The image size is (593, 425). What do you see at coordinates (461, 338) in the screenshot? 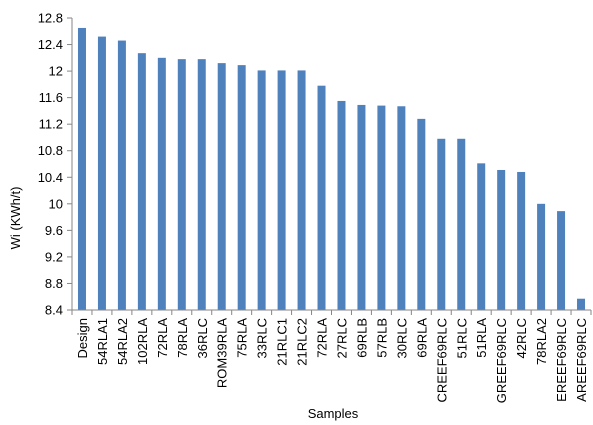
I see `x-category-label: 51RLC` at bounding box center [461, 338].